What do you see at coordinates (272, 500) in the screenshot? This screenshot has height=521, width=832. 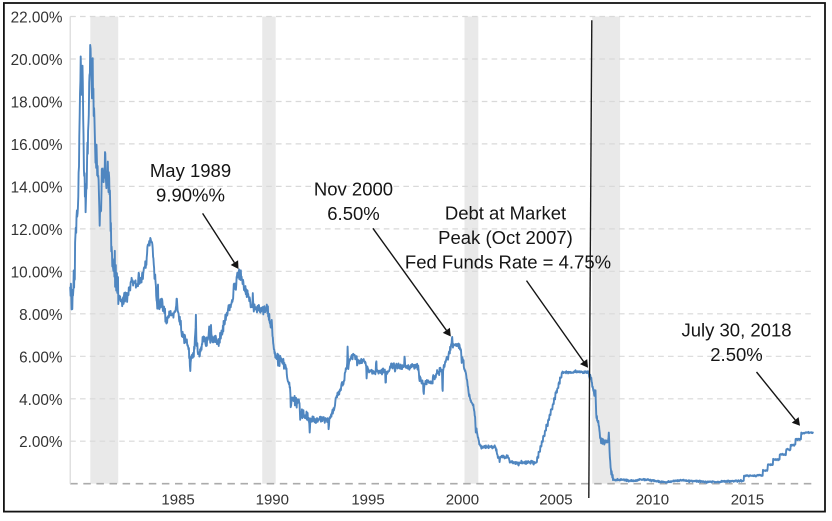 I see `svg-text: 1990` at bounding box center [272, 500].